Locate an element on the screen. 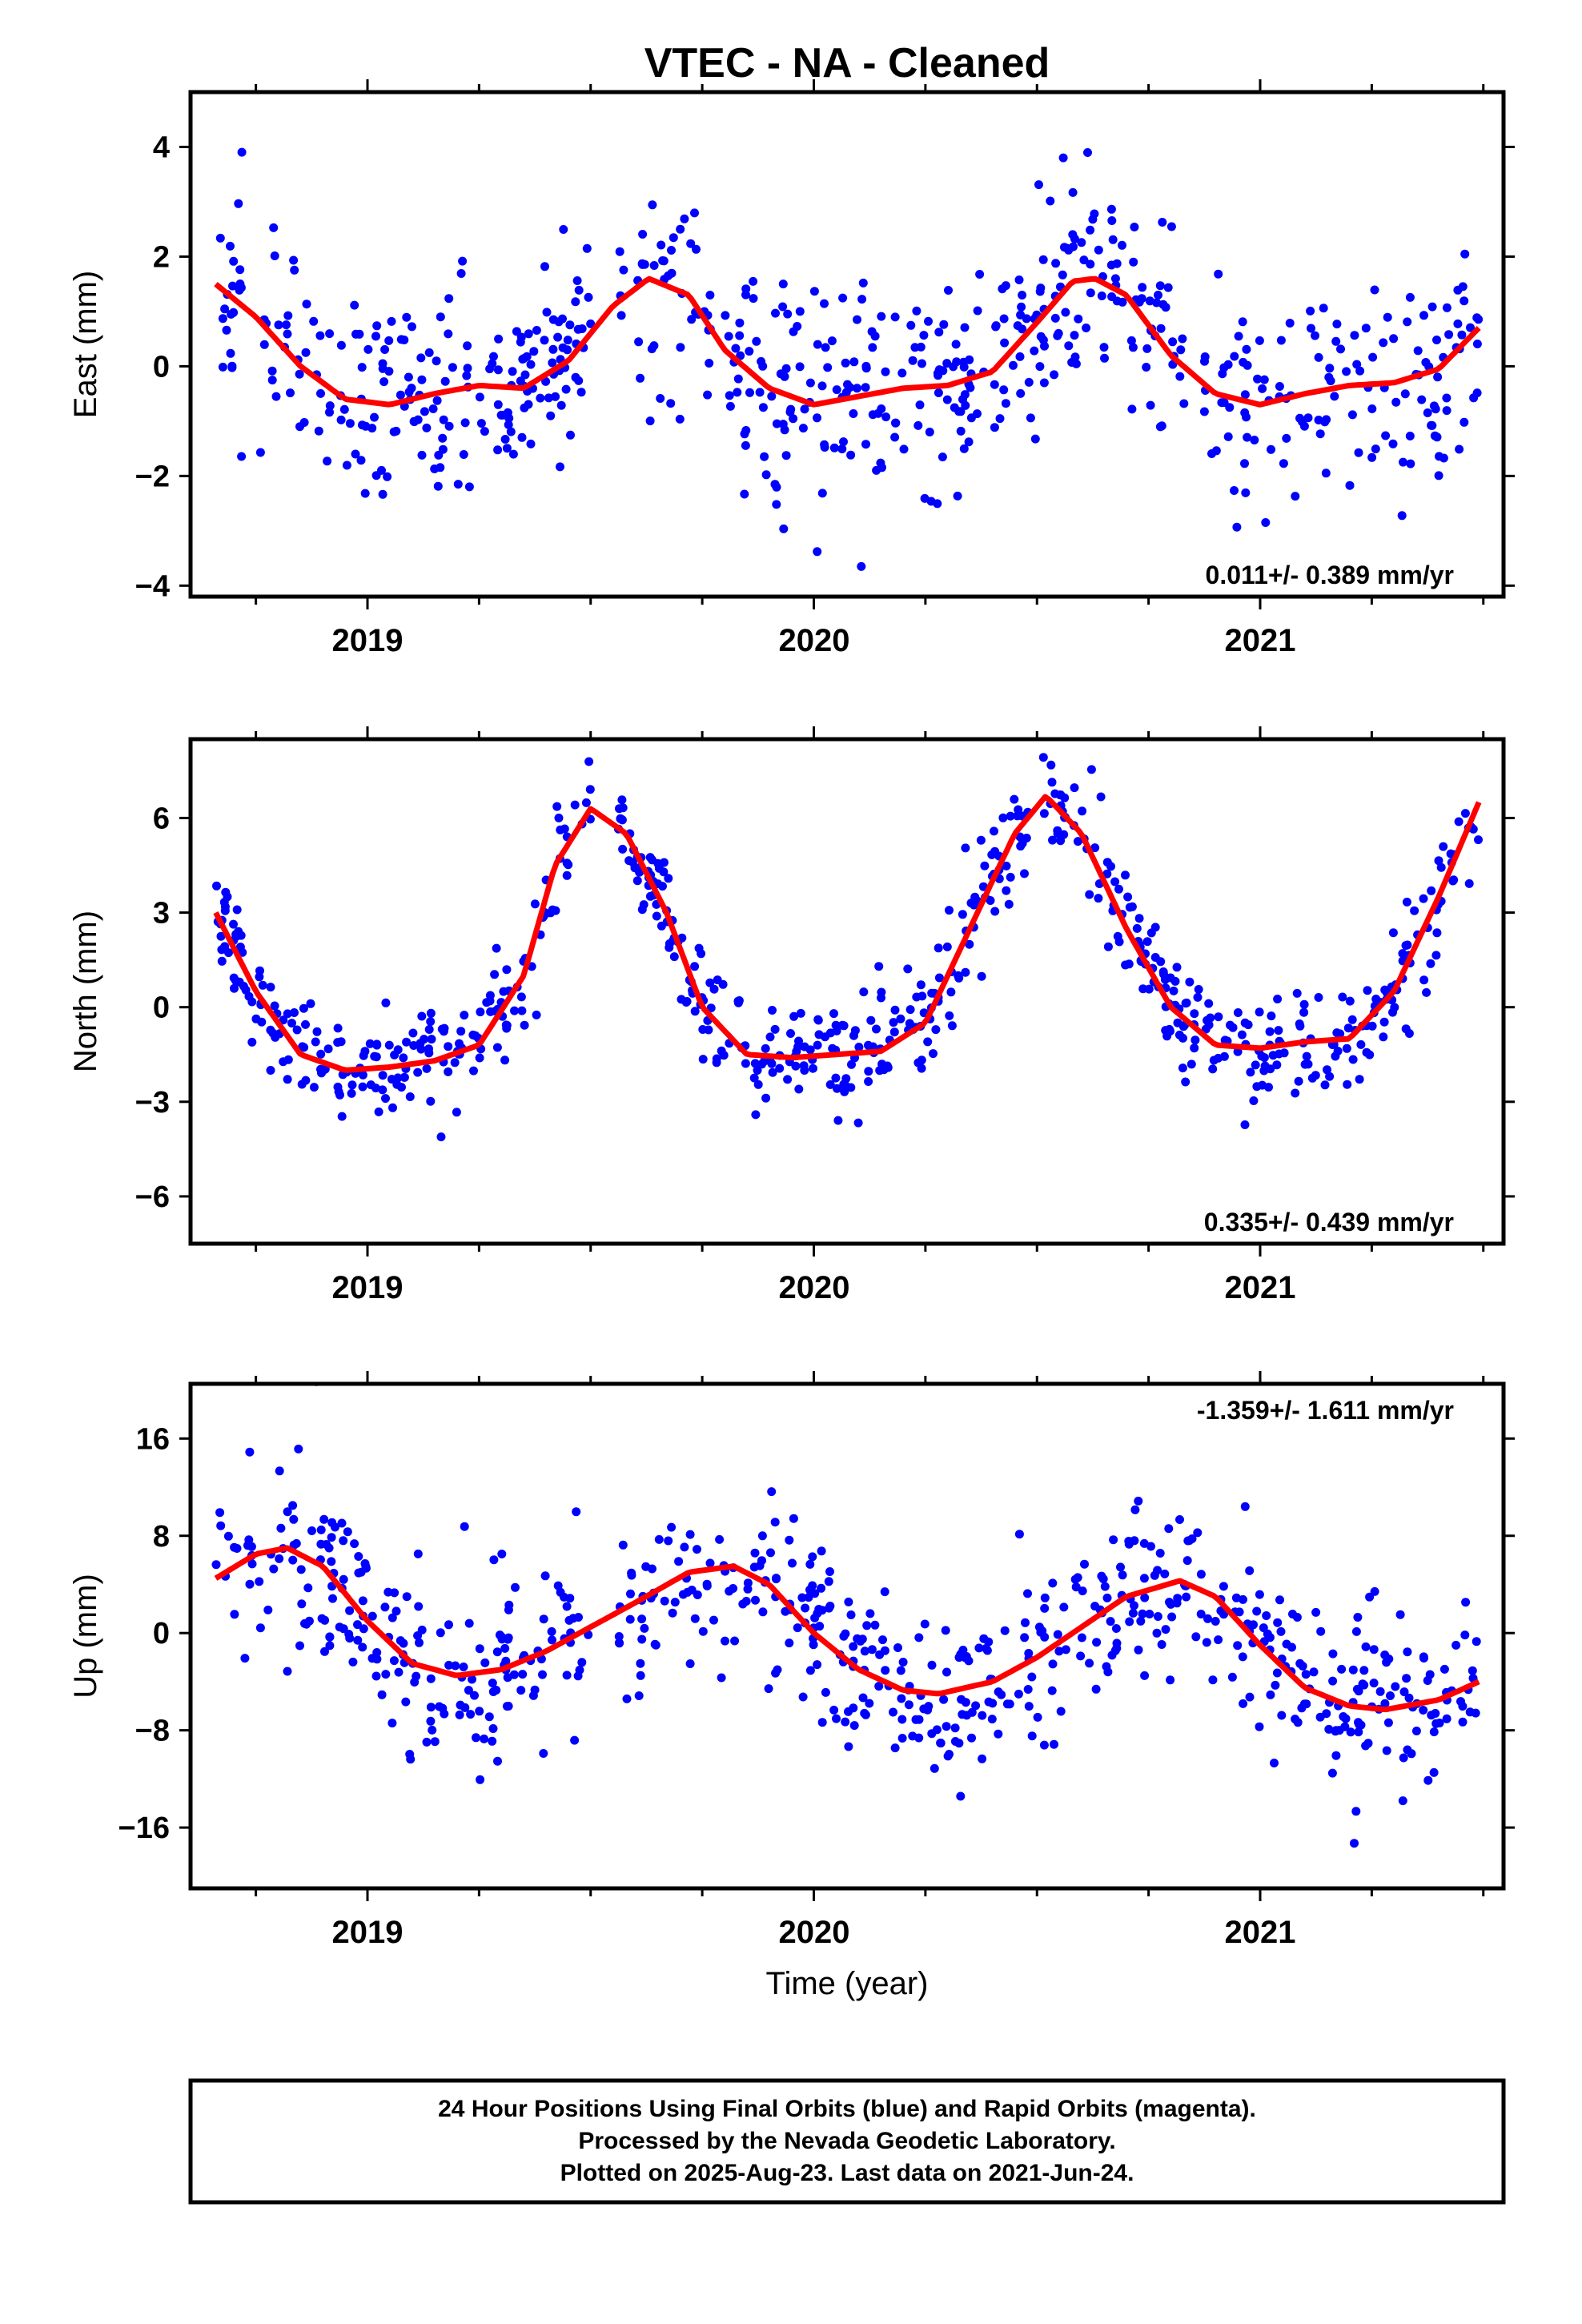  x-tick-label: 2019 is located at coordinates (368, 640).